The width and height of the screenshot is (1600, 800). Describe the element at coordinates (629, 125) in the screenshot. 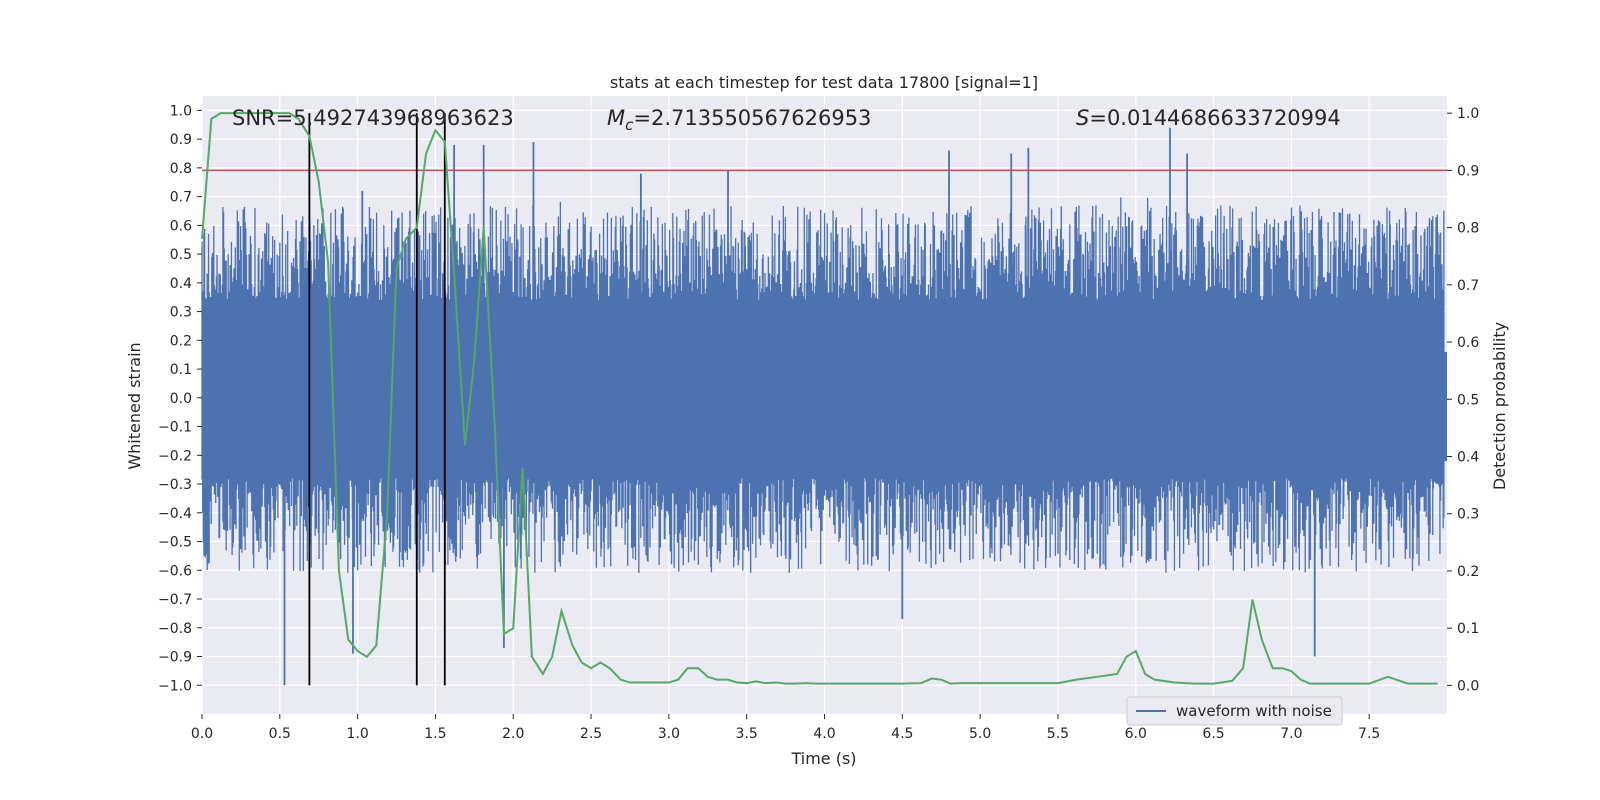

I see `mc-subscript: c` at that location.